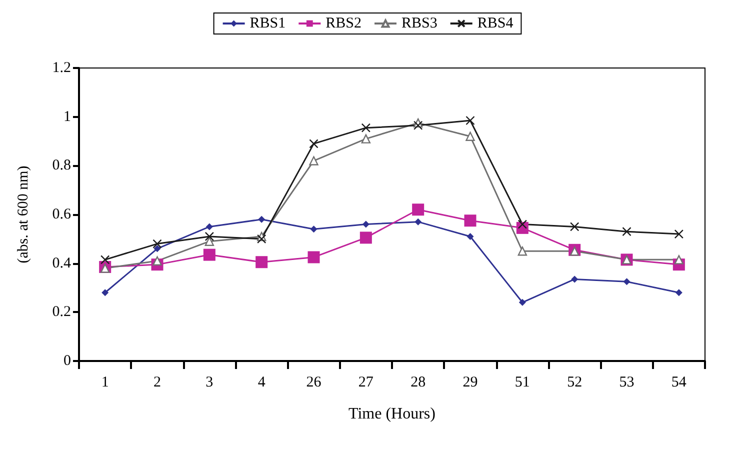 The image size is (735, 454). I want to click on y-tick-label: 1, so click(67, 116).